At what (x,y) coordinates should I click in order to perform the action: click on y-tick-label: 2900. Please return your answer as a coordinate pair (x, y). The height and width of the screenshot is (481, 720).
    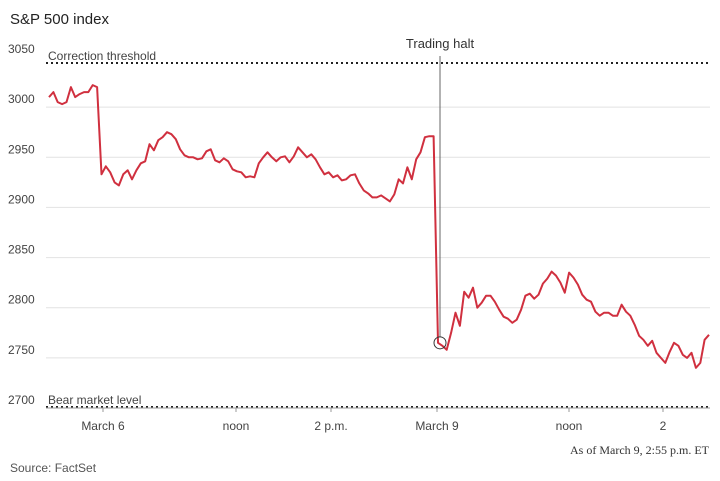
    Looking at the image, I should click on (21, 199).